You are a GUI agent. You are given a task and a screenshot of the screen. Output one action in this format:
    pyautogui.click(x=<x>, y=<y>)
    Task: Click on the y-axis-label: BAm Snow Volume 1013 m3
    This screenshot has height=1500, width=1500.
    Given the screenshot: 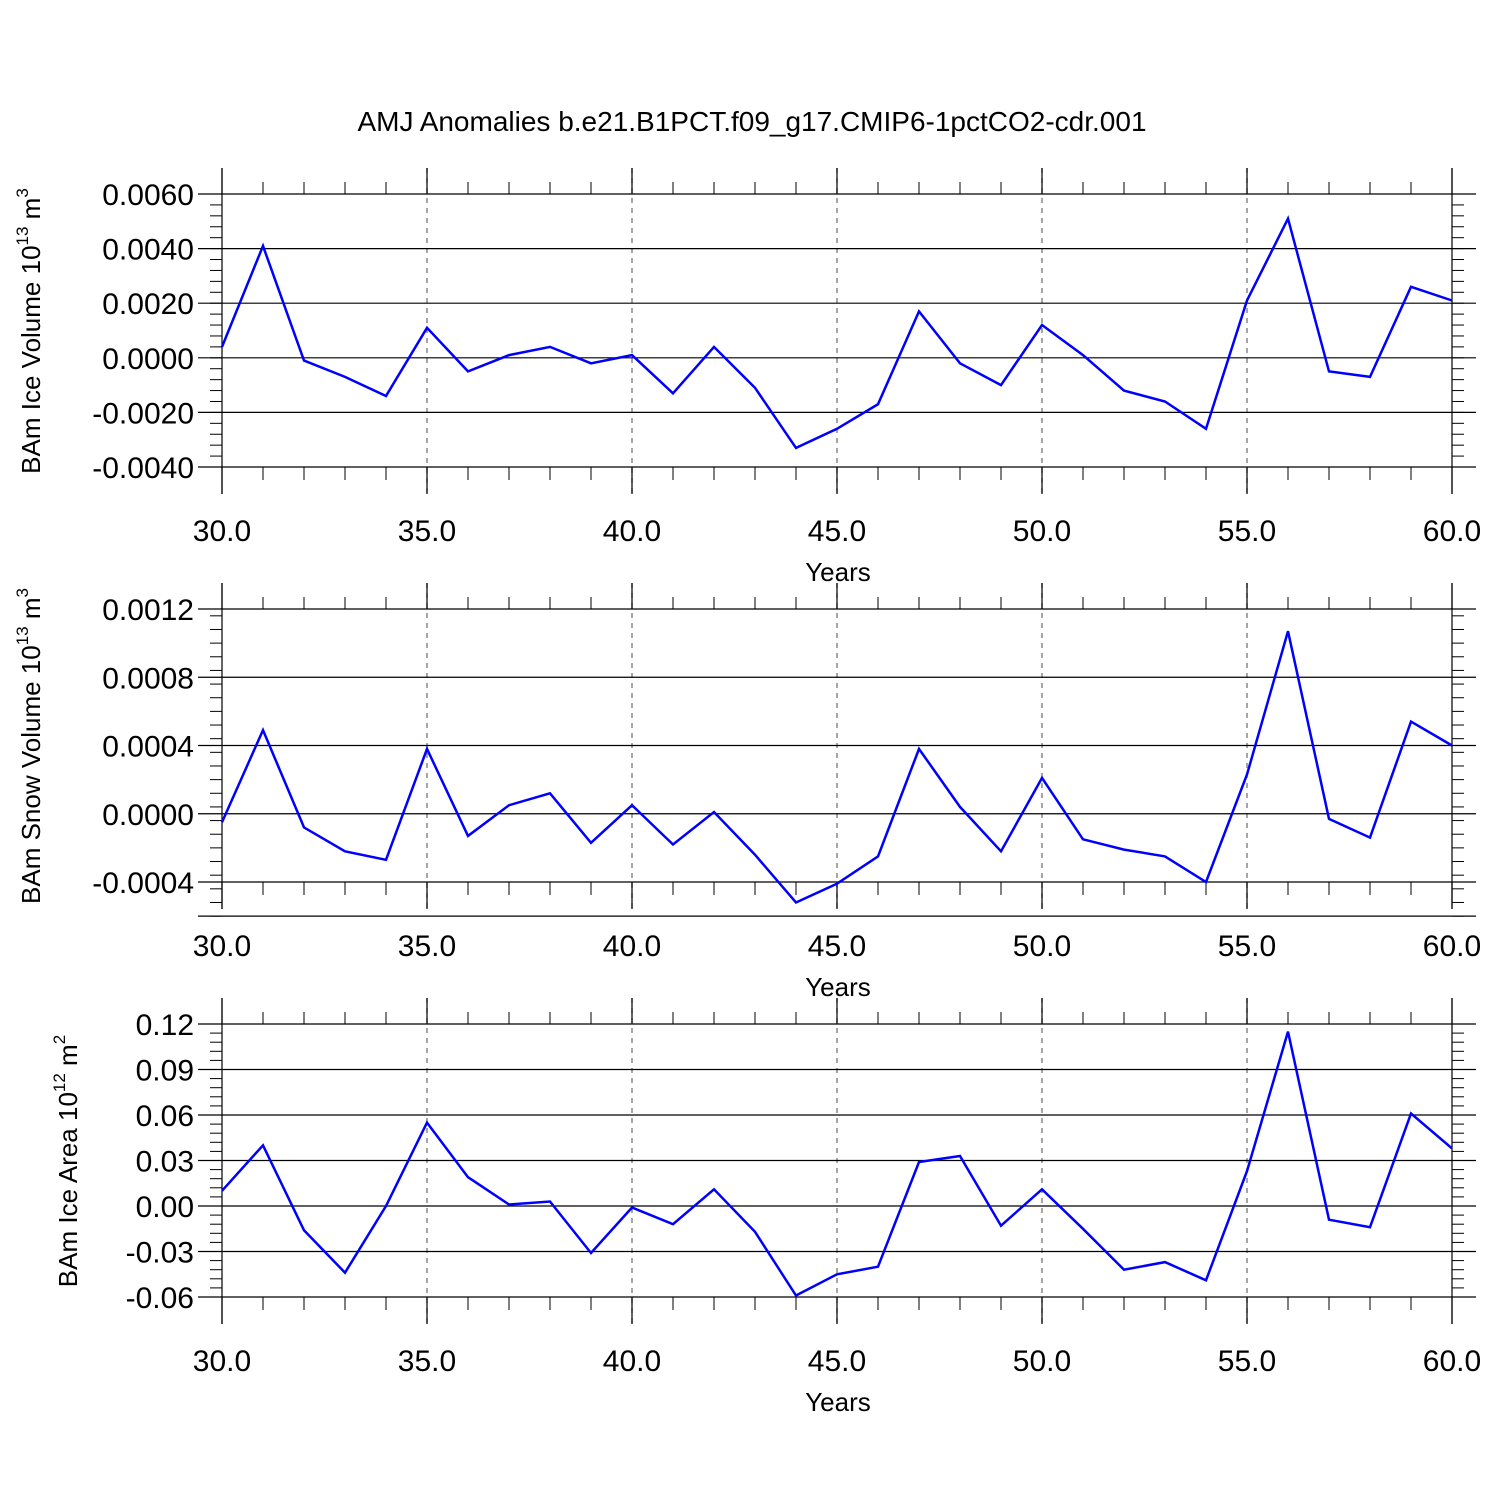 What is the action you would take?
    pyautogui.click(x=29, y=746)
    